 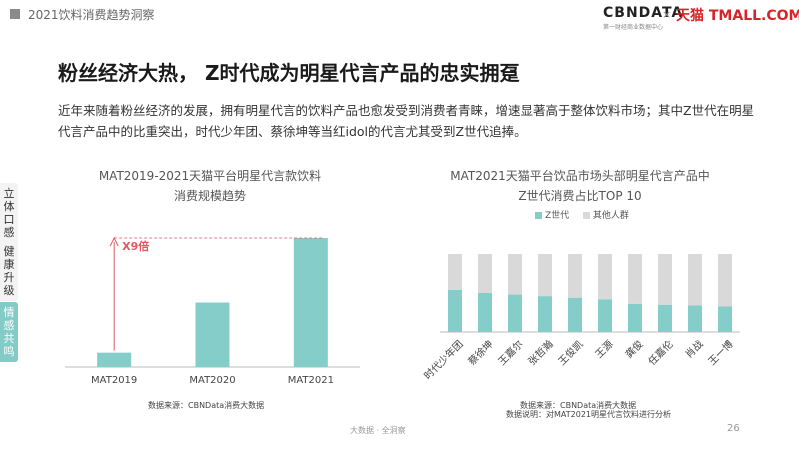 I want to click on side-tab-texture: 立体口感, so click(x=9, y=213).